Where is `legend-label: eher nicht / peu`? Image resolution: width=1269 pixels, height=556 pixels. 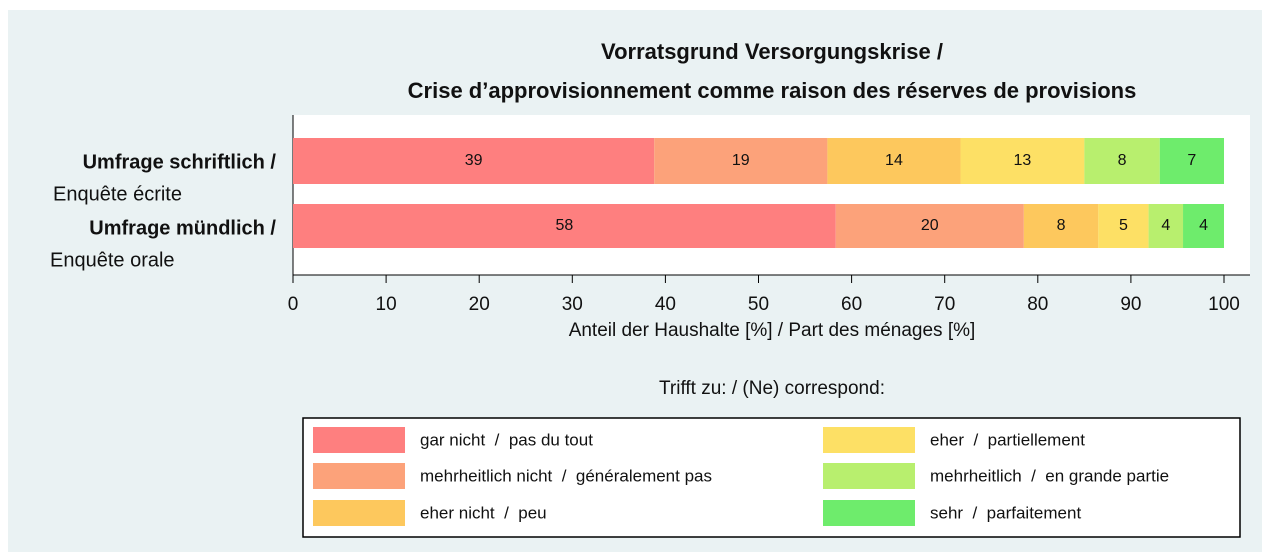 legend-label: eher nicht / peu is located at coordinates (483, 512).